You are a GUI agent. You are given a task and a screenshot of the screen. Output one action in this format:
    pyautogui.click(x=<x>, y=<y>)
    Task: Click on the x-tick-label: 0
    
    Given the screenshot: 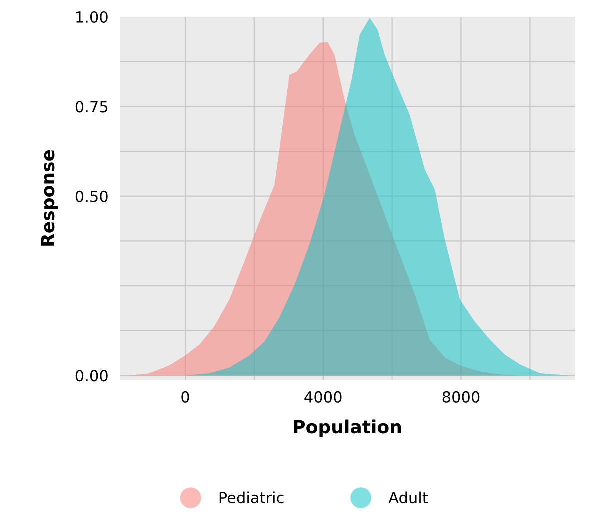 What is the action you would take?
    pyautogui.click(x=186, y=397)
    